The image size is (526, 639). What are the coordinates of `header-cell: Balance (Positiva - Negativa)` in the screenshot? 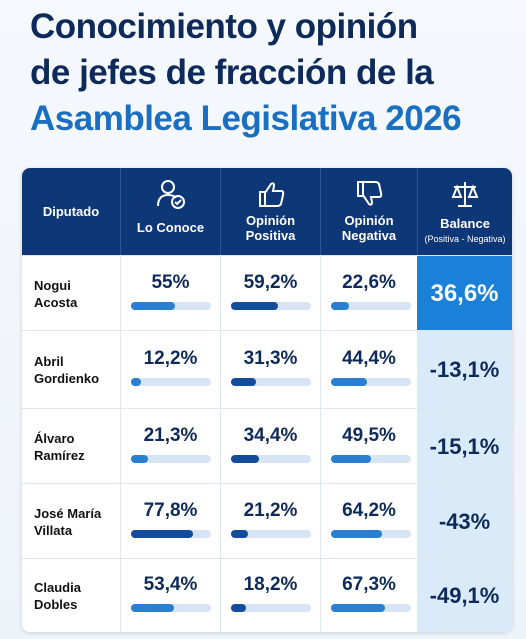 It's located at (464, 211).